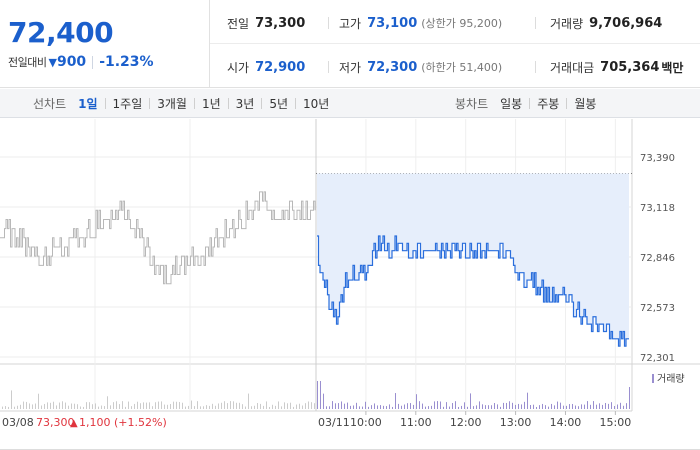 This screenshot has height=450, width=700. What do you see at coordinates (466, 422) in the screenshot?
I see `x-tick-label: 12:00` at bounding box center [466, 422].